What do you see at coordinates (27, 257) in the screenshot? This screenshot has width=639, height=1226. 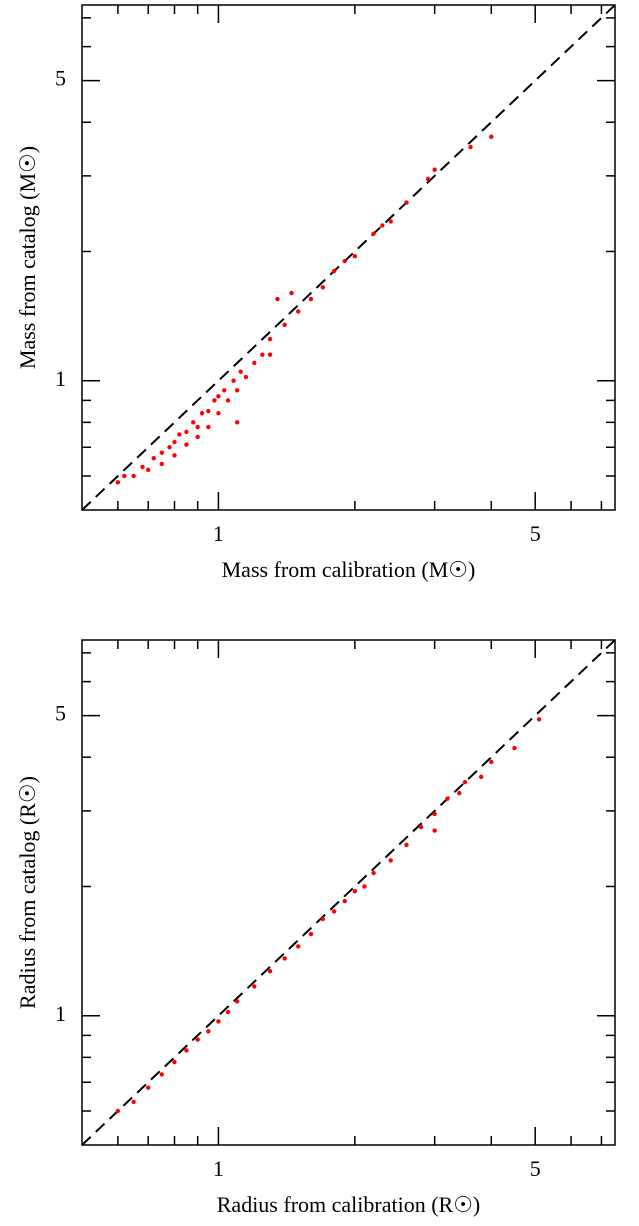 I see `y-axis-label: Mass from catalog (M☉)` at bounding box center [27, 257].